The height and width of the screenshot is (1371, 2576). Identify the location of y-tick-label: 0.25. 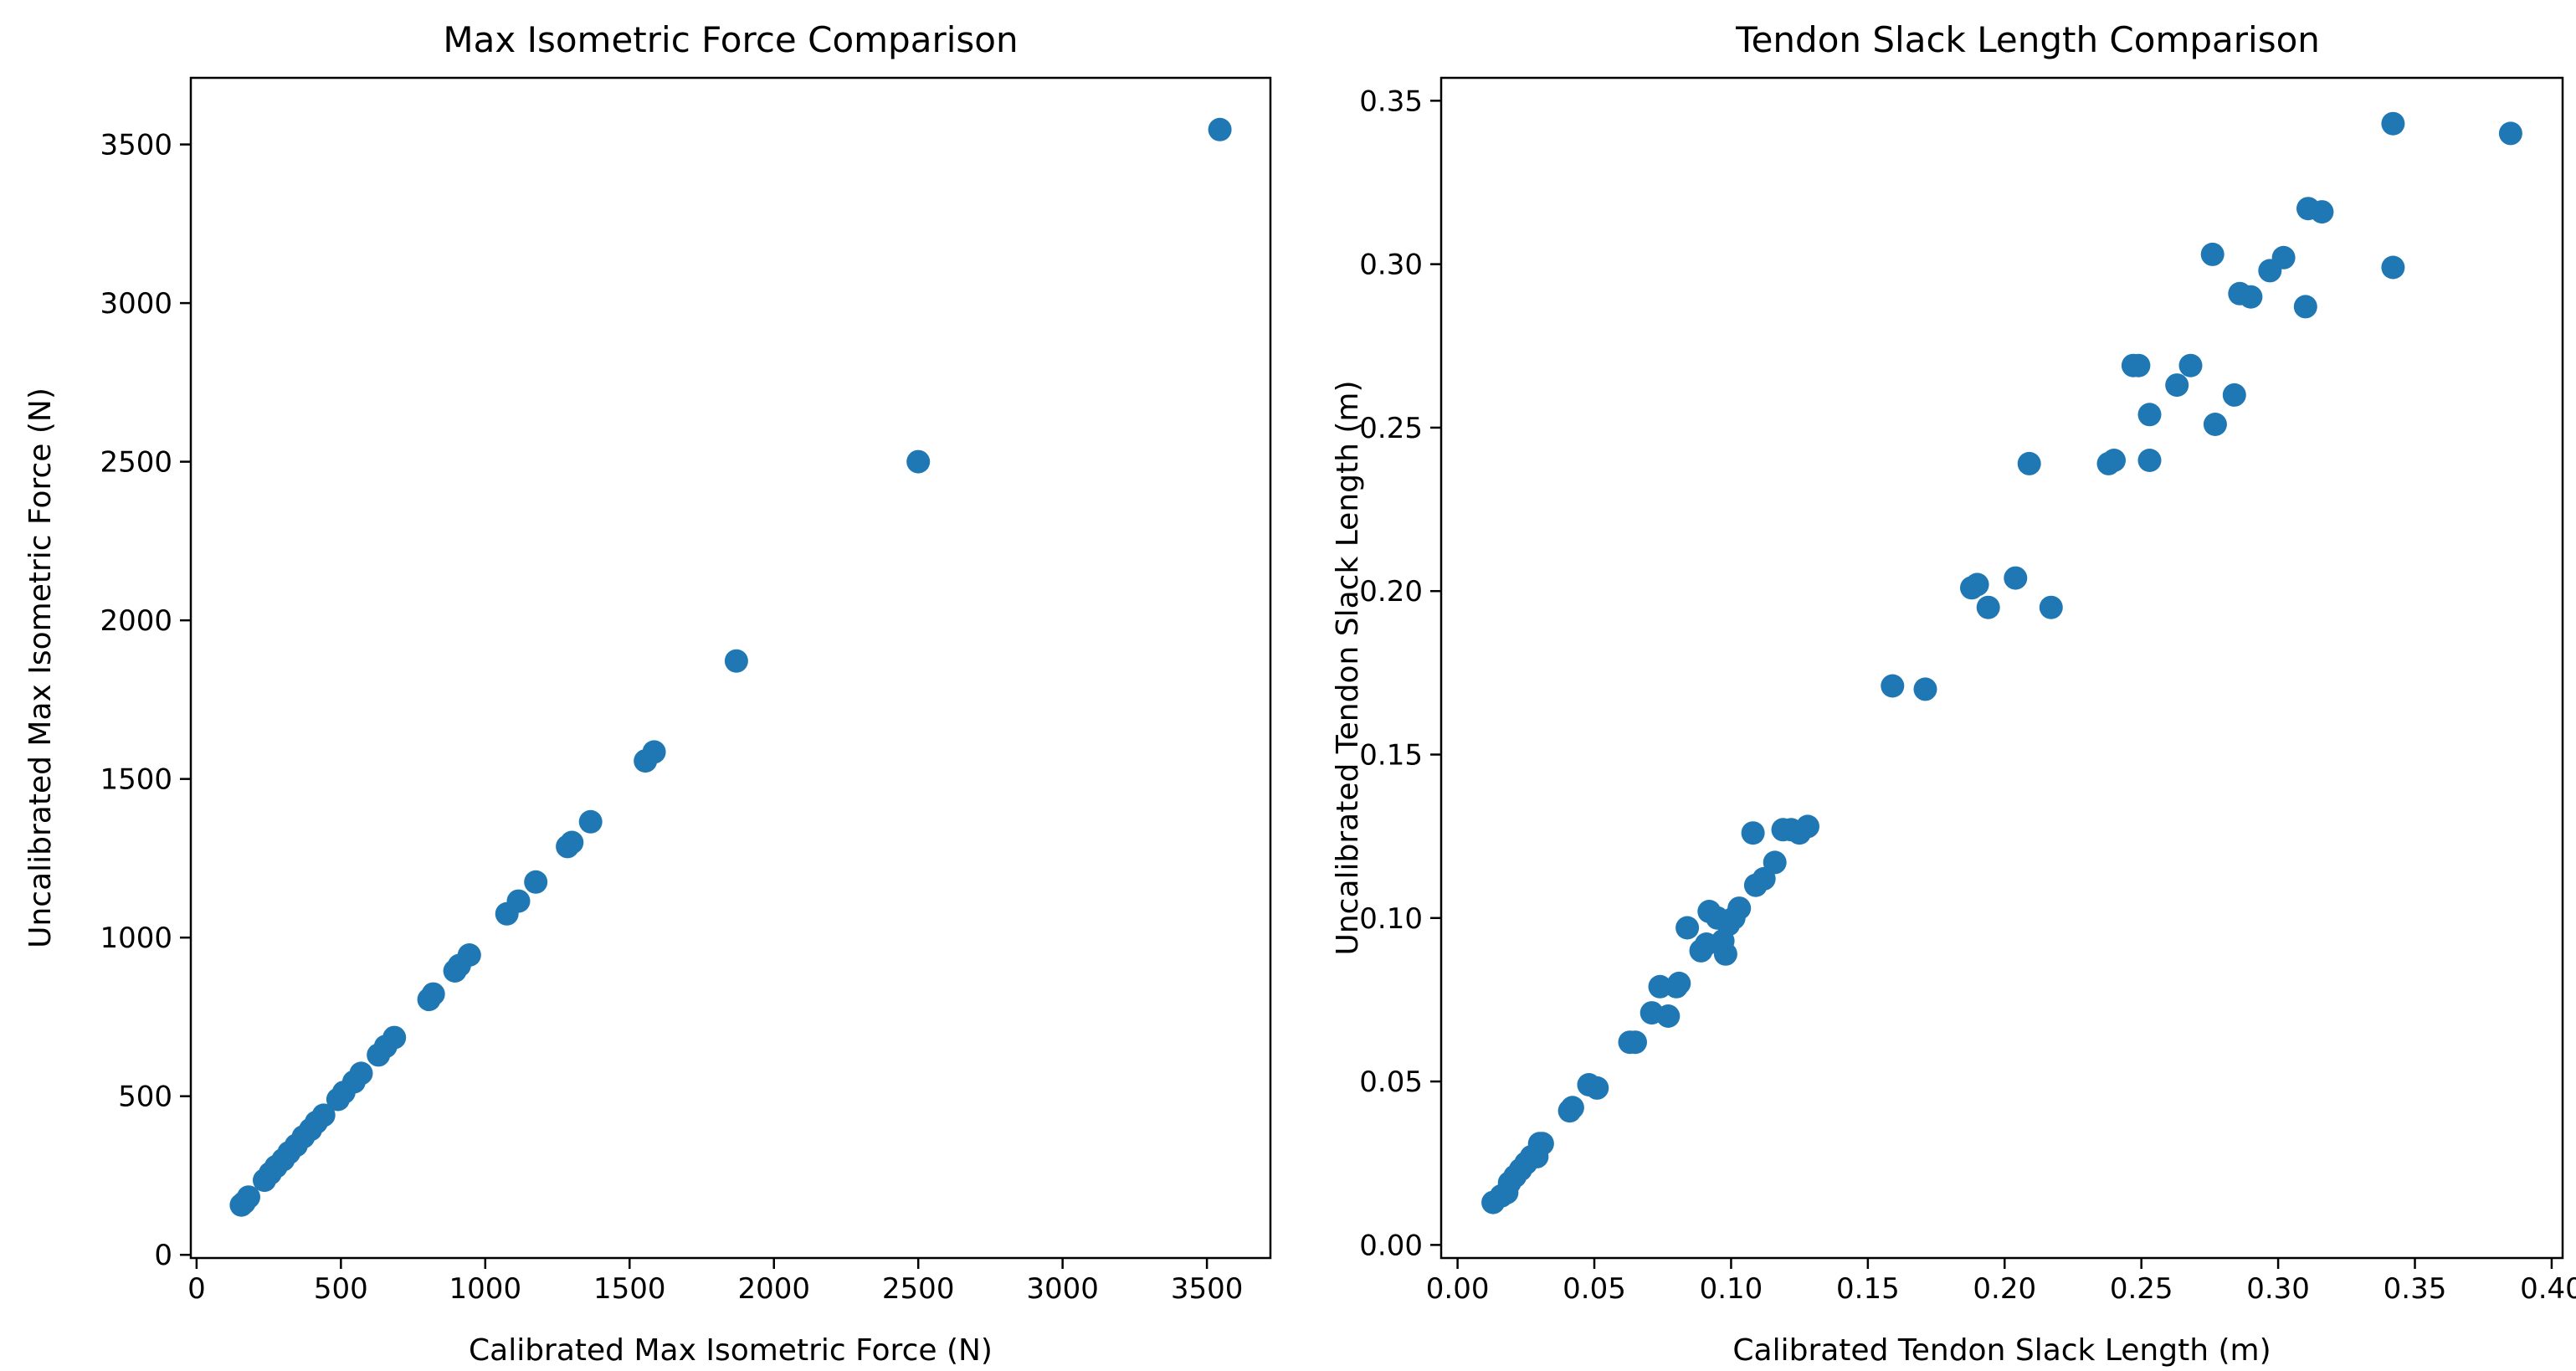
(1391, 428).